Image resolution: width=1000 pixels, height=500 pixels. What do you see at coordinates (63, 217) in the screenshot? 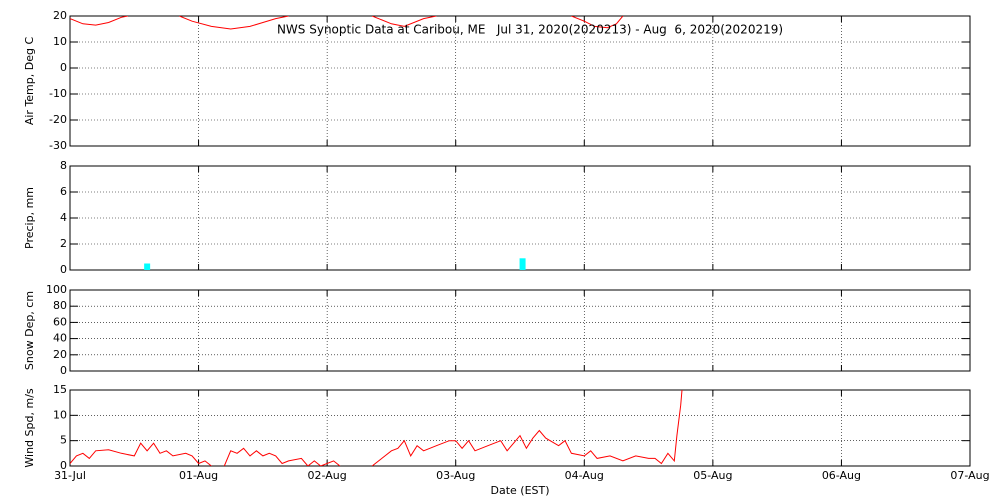
I see `y-tick-label: 4` at bounding box center [63, 217].